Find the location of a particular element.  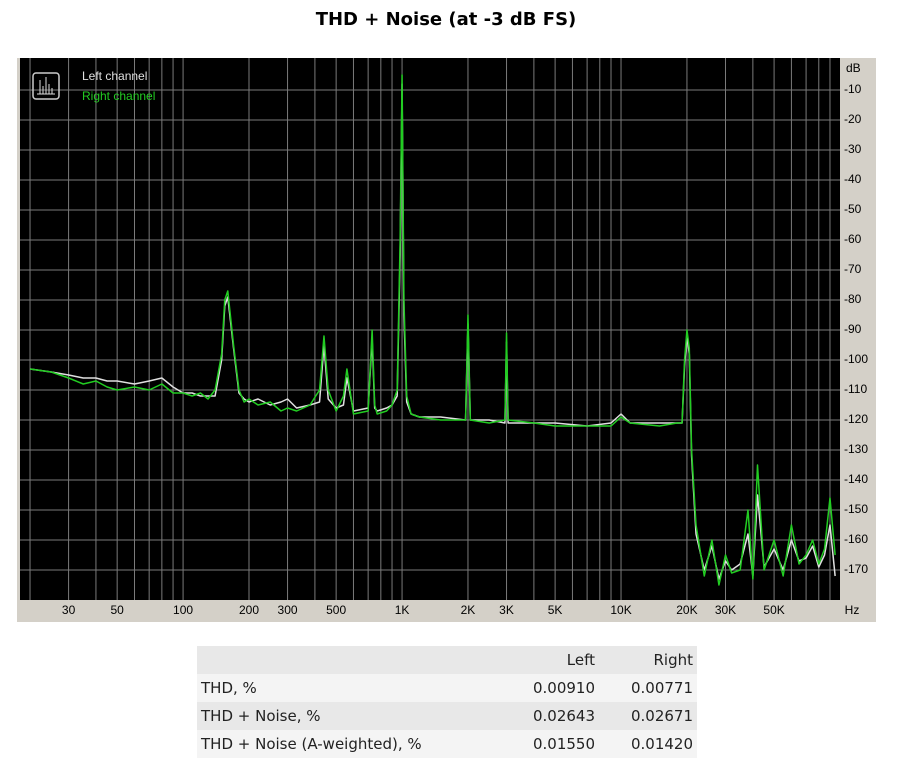

y-tick-label: -10 is located at coordinates (853, 89).